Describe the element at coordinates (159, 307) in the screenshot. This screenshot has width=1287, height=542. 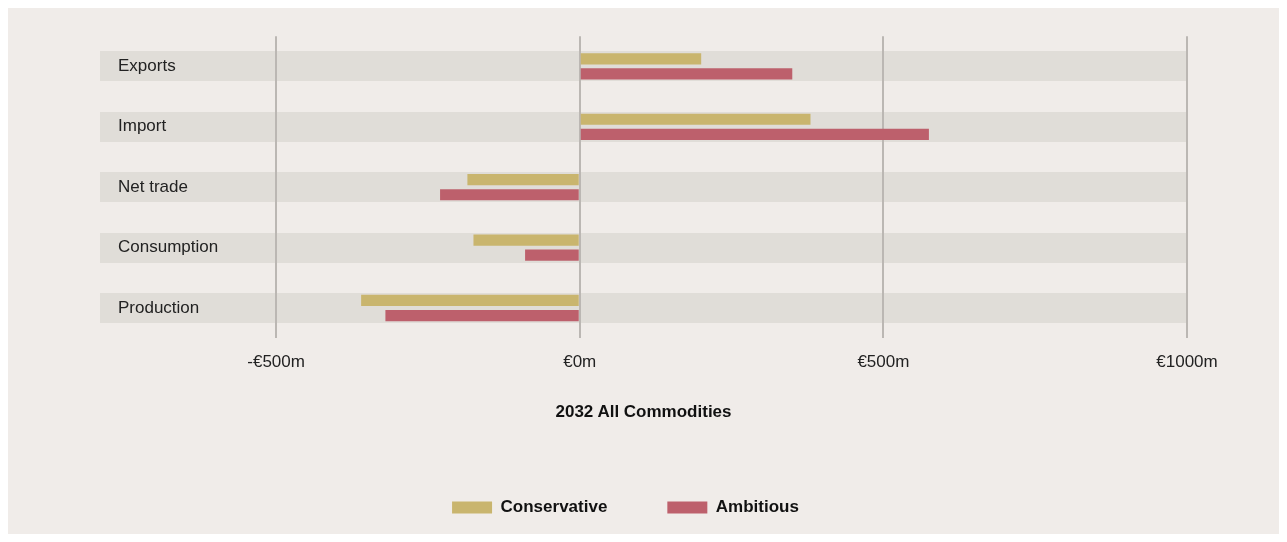
I see `y-tick-label: Production` at that location.